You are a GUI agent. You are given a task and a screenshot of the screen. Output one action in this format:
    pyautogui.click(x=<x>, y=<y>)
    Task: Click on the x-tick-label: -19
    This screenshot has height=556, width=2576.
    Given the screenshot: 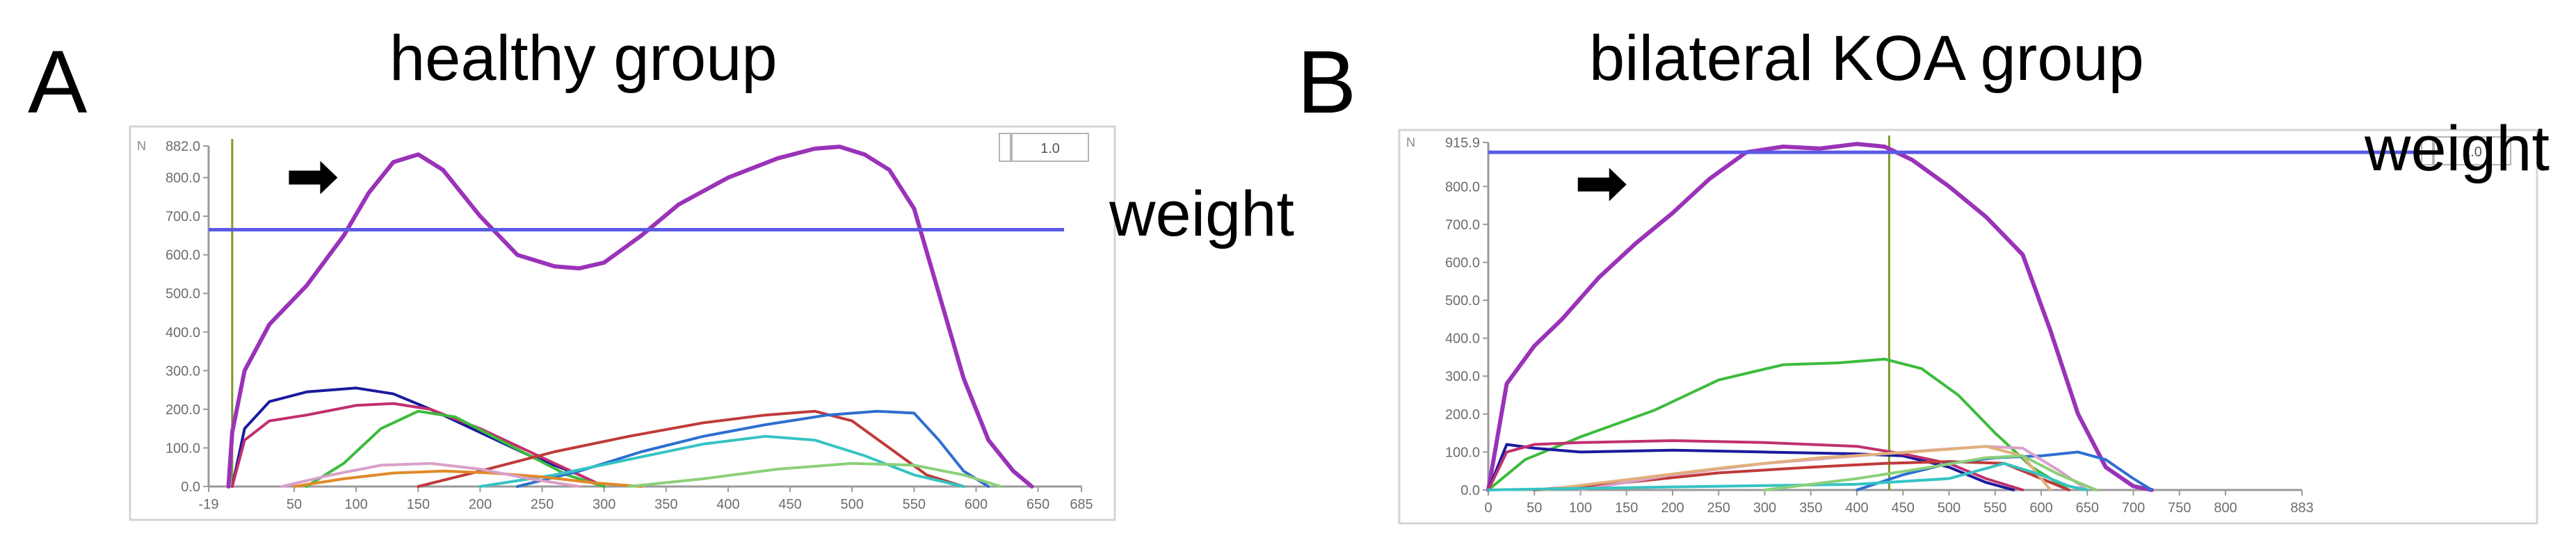 What is the action you would take?
    pyautogui.click(x=209, y=504)
    